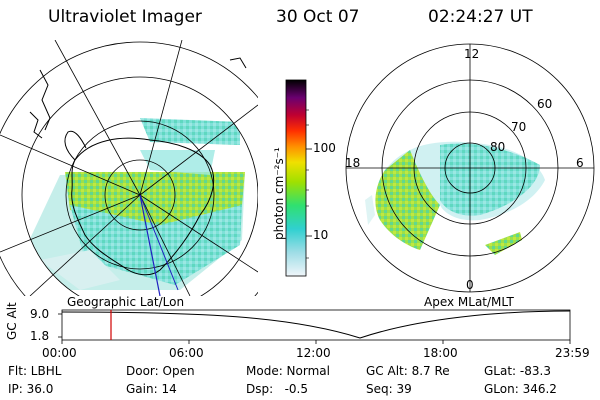  I want to click on timeline-xtick-2: 12:00, so click(313, 353).